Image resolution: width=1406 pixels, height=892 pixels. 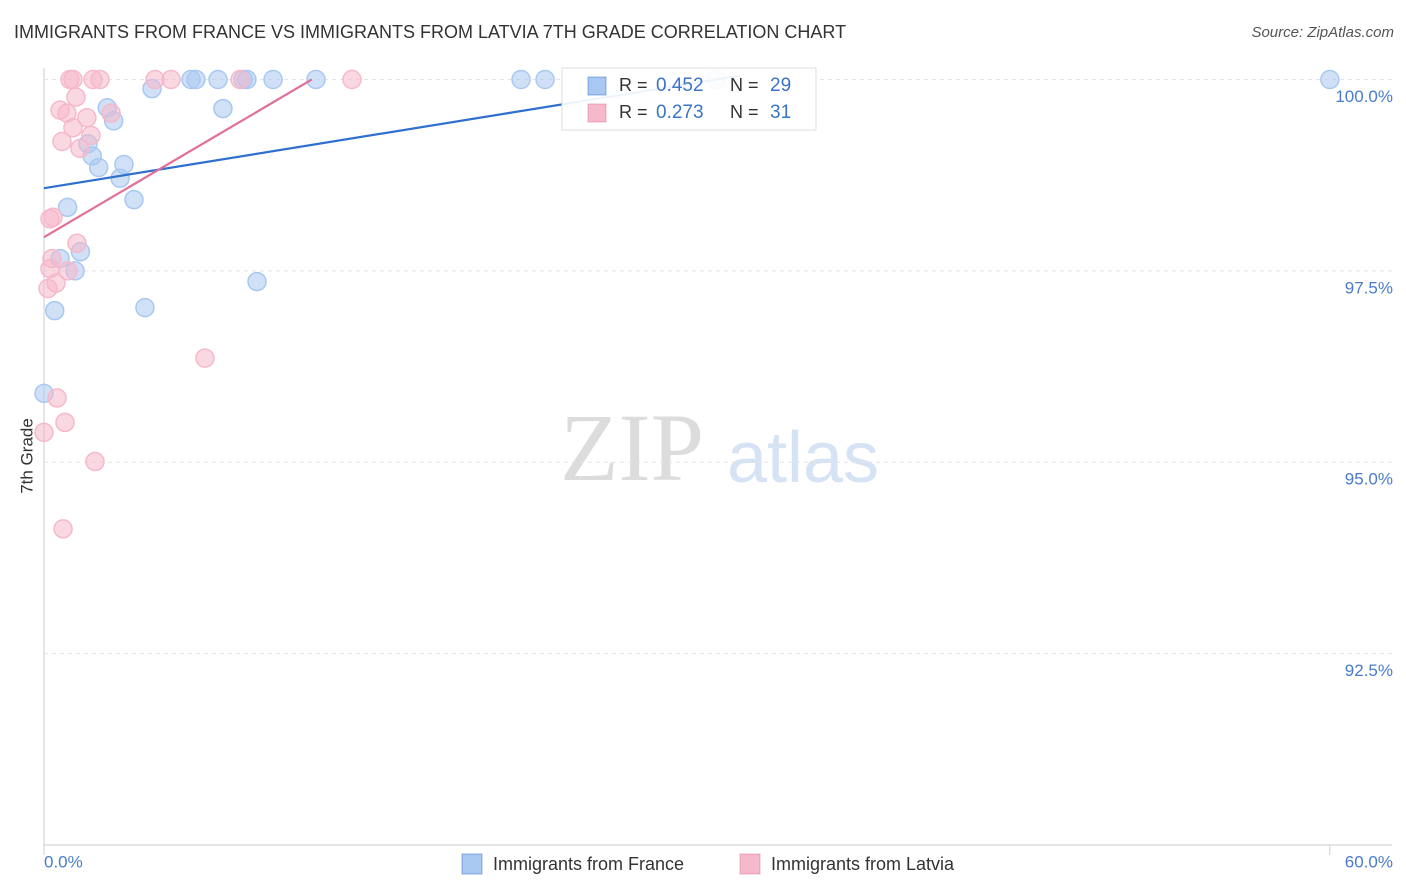 What do you see at coordinates (1369, 479) in the screenshot?
I see `y-tick-label: 95.0%` at bounding box center [1369, 479].